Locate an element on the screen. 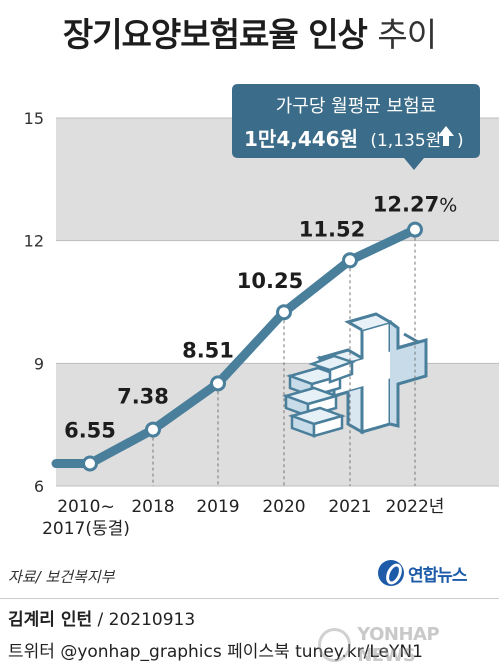 The height and width of the screenshot is (670, 499). y-tick-label: 6 is located at coordinates (39, 486).